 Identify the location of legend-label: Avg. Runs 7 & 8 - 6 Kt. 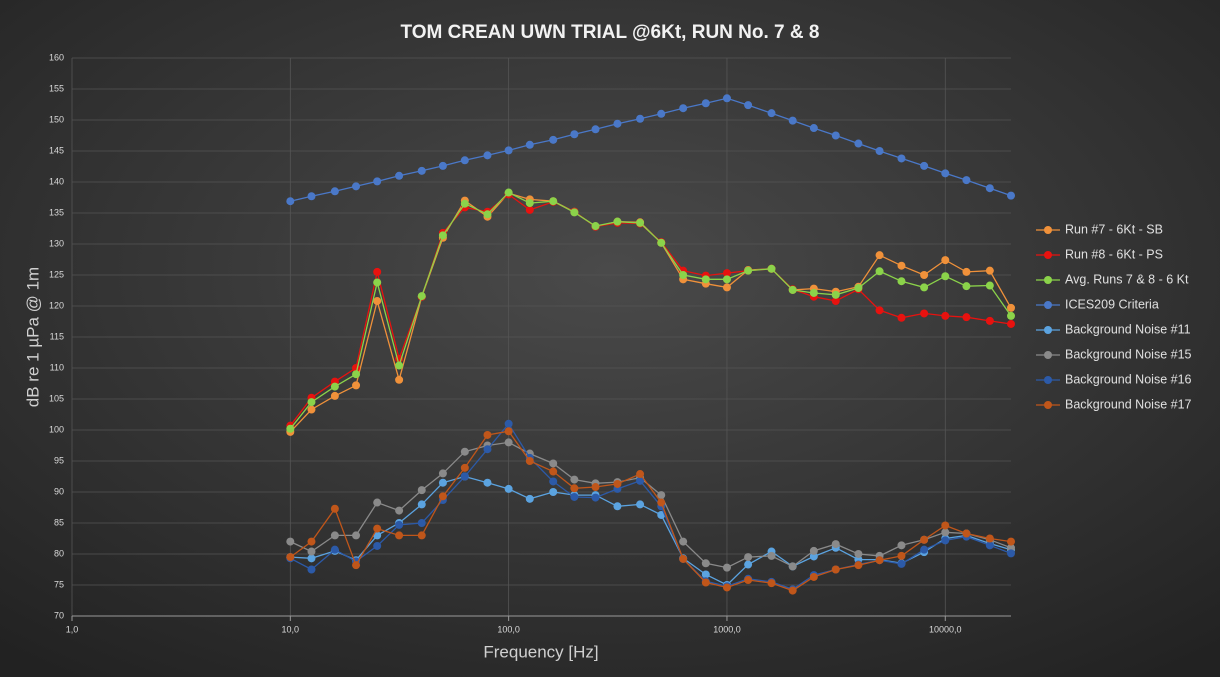
(1127, 279).